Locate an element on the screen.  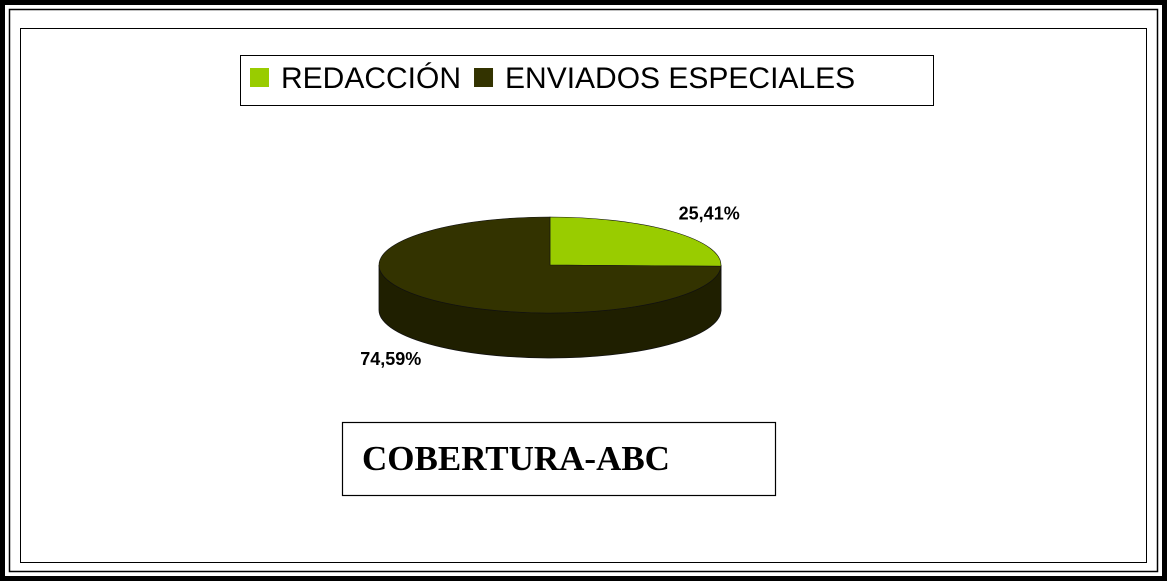
value-label: 74,59% is located at coordinates (390, 359).